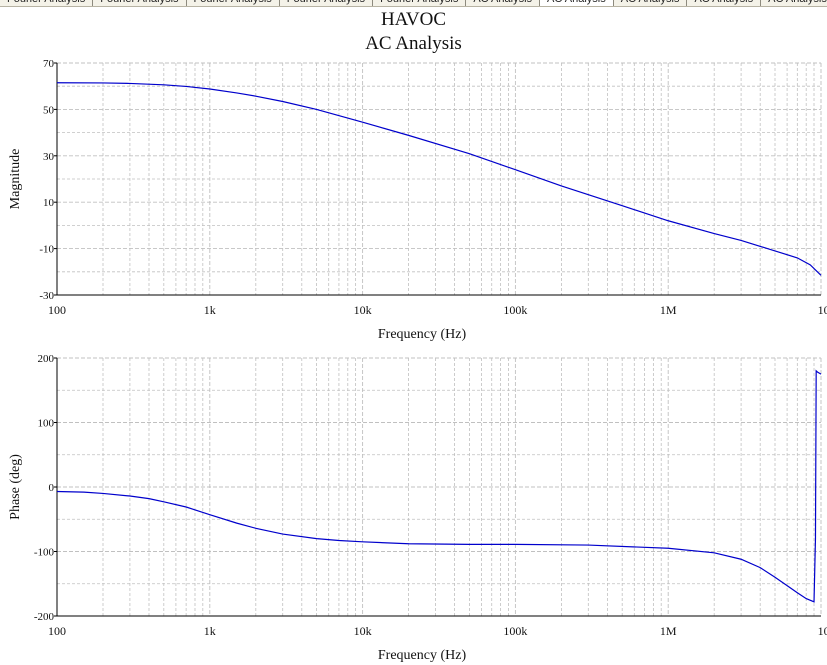 The height and width of the screenshot is (665, 827). Describe the element at coordinates (233, 3) in the screenshot. I see `tab-2: Fourier Analysis` at that location.